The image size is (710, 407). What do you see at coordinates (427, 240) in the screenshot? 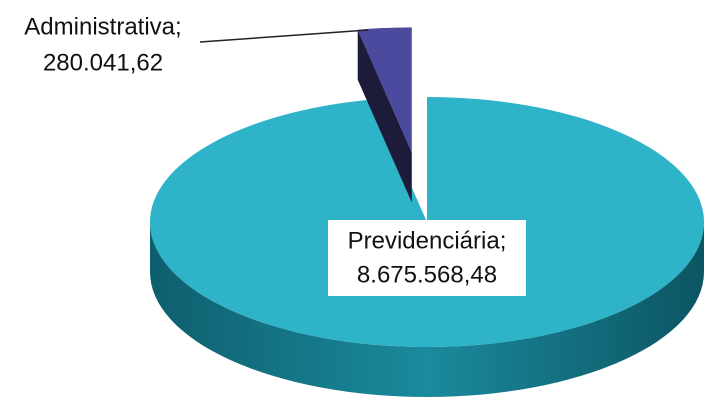
I see `slice-label: Previdenciária;` at bounding box center [427, 240].